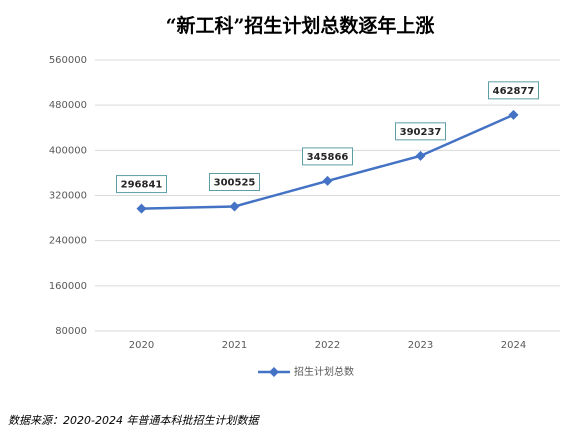 The width and height of the screenshot is (576, 435). What do you see at coordinates (68, 150) in the screenshot?
I see `y-tick-label: 400000` at bounding box center [68, 150].